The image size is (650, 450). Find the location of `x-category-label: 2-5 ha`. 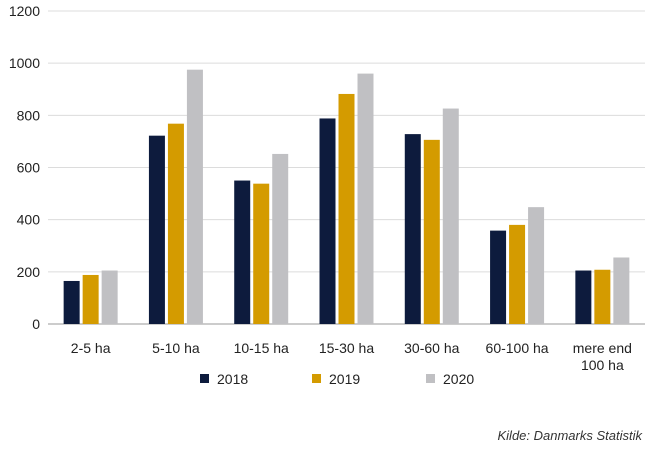

x-category-label: 2-5 ha is located at coordinates (91, 348).